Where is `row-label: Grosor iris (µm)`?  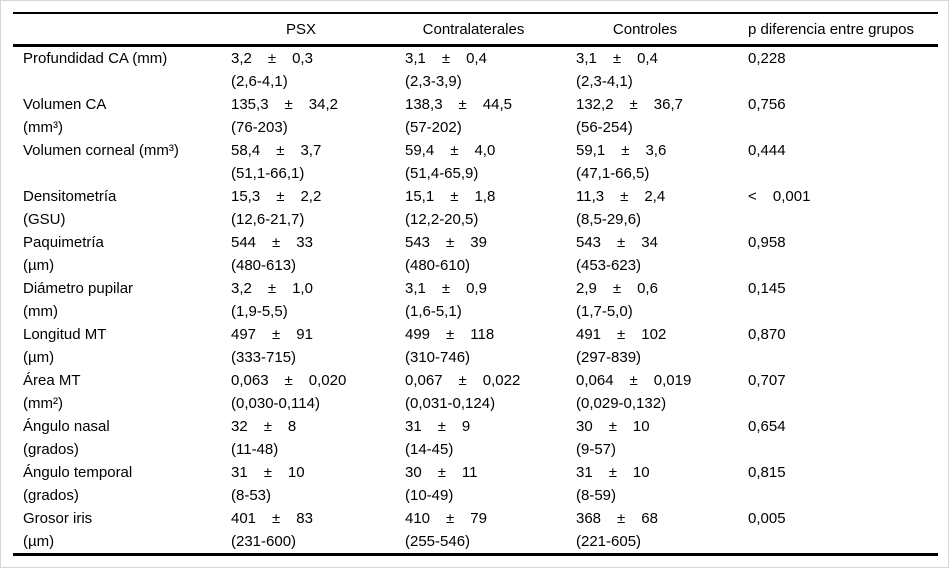
row-label: Grosor iris (µm) is located at coordinates (122, 530).